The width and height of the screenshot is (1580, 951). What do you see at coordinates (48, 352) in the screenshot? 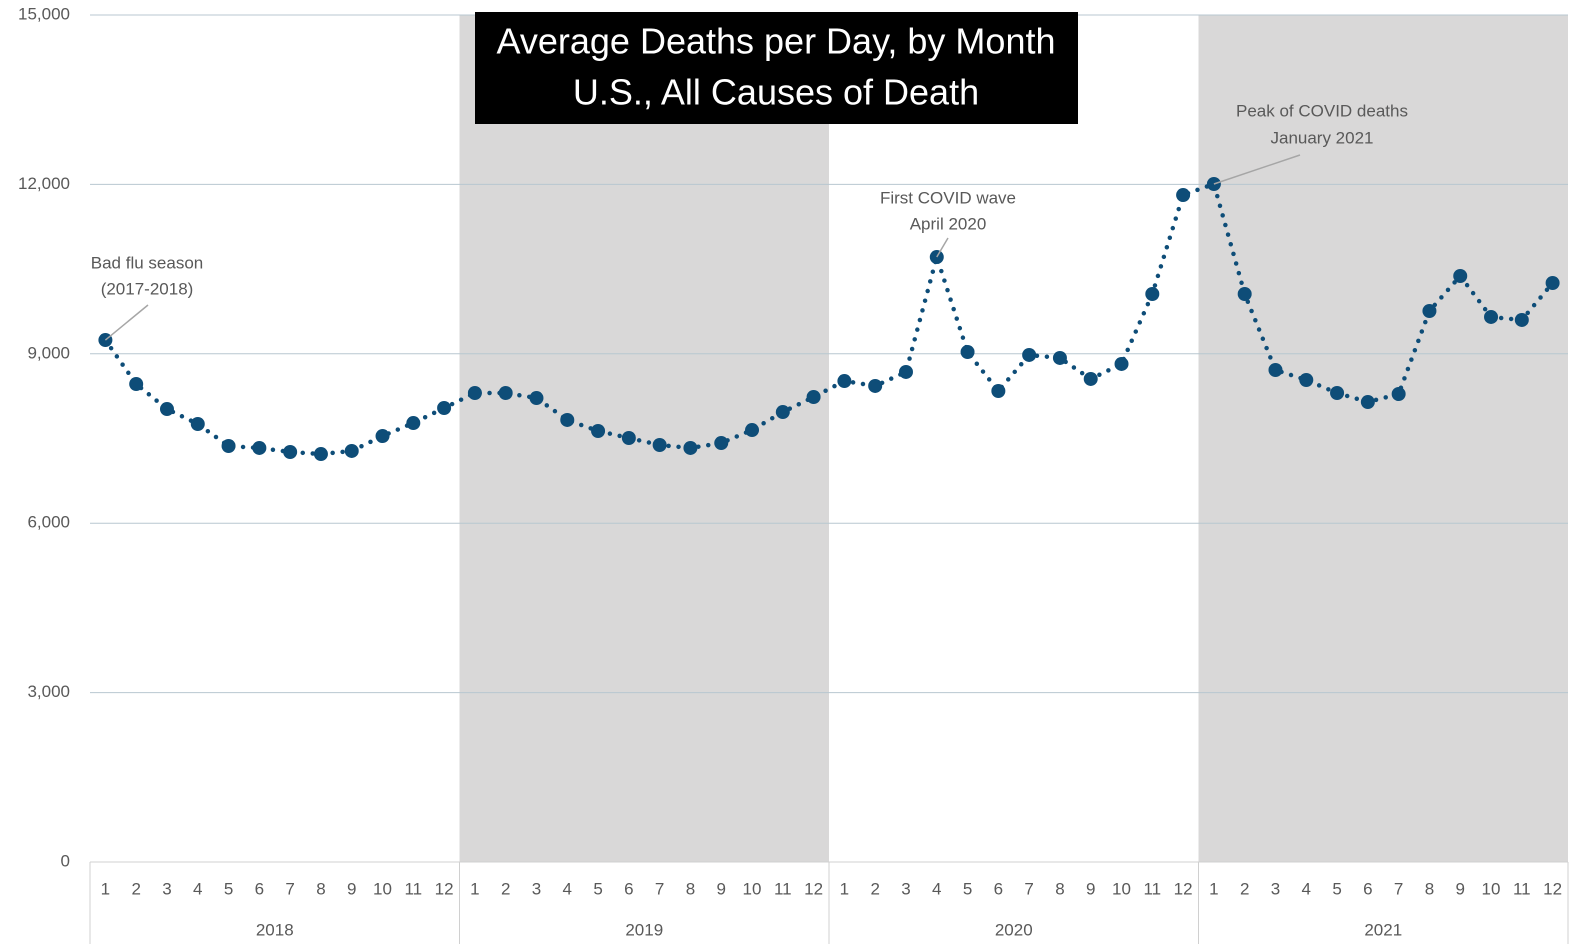
I see `y-tick-label: 9,000` at bounding box center [48, 352].